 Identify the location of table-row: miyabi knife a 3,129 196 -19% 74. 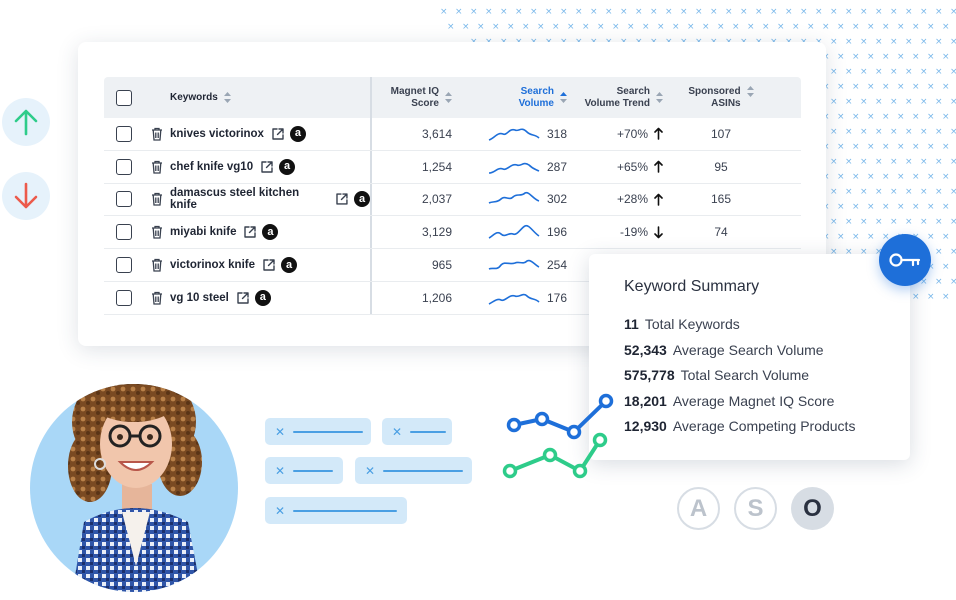
(452, 233).